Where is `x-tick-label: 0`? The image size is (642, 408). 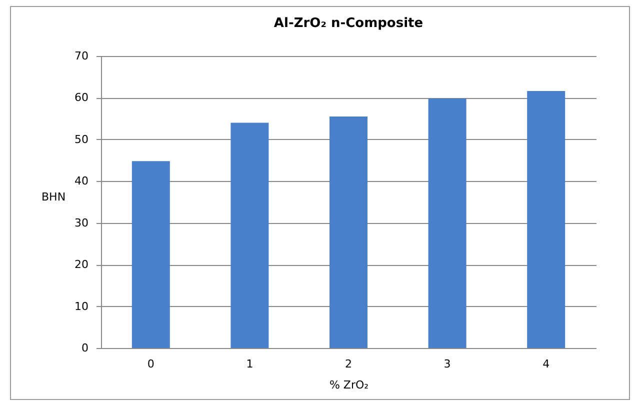
x-tick-label: 0 is located at coordinates (150, 364).